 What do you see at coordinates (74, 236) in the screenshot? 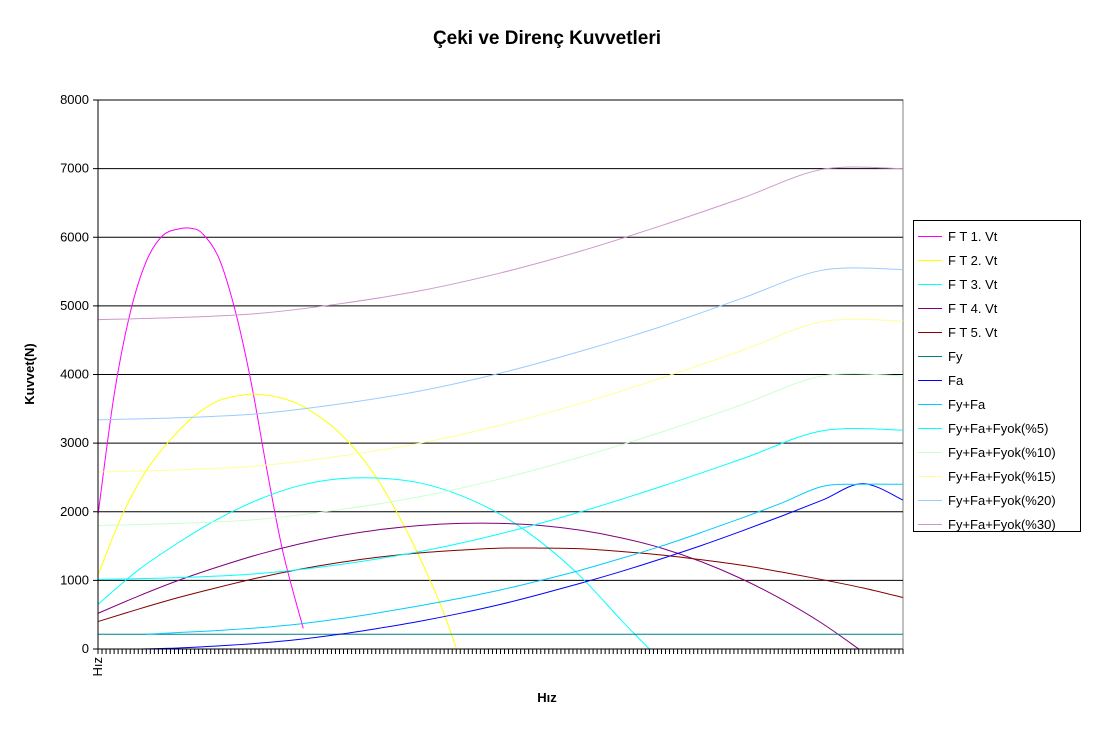
I see `y-tick-label: 6000` at bounding box center [74, 236].